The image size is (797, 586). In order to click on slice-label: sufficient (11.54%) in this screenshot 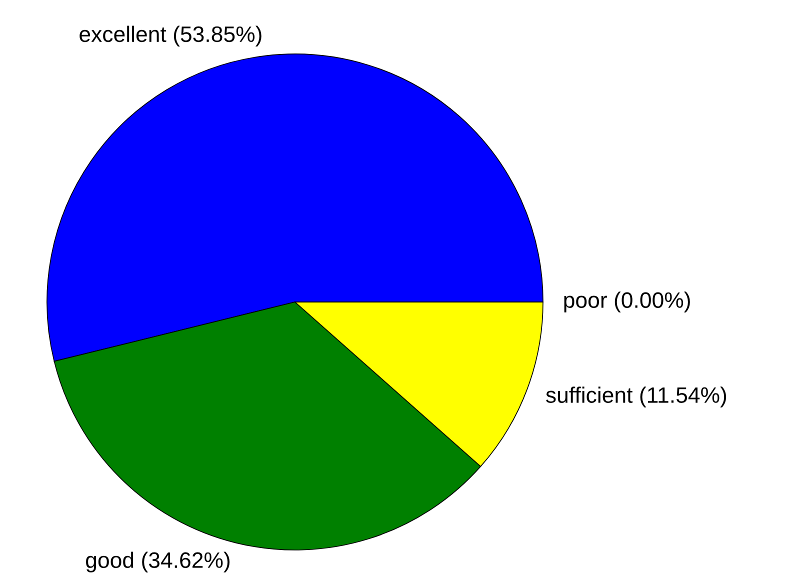, I will do `click(636, 397)`.